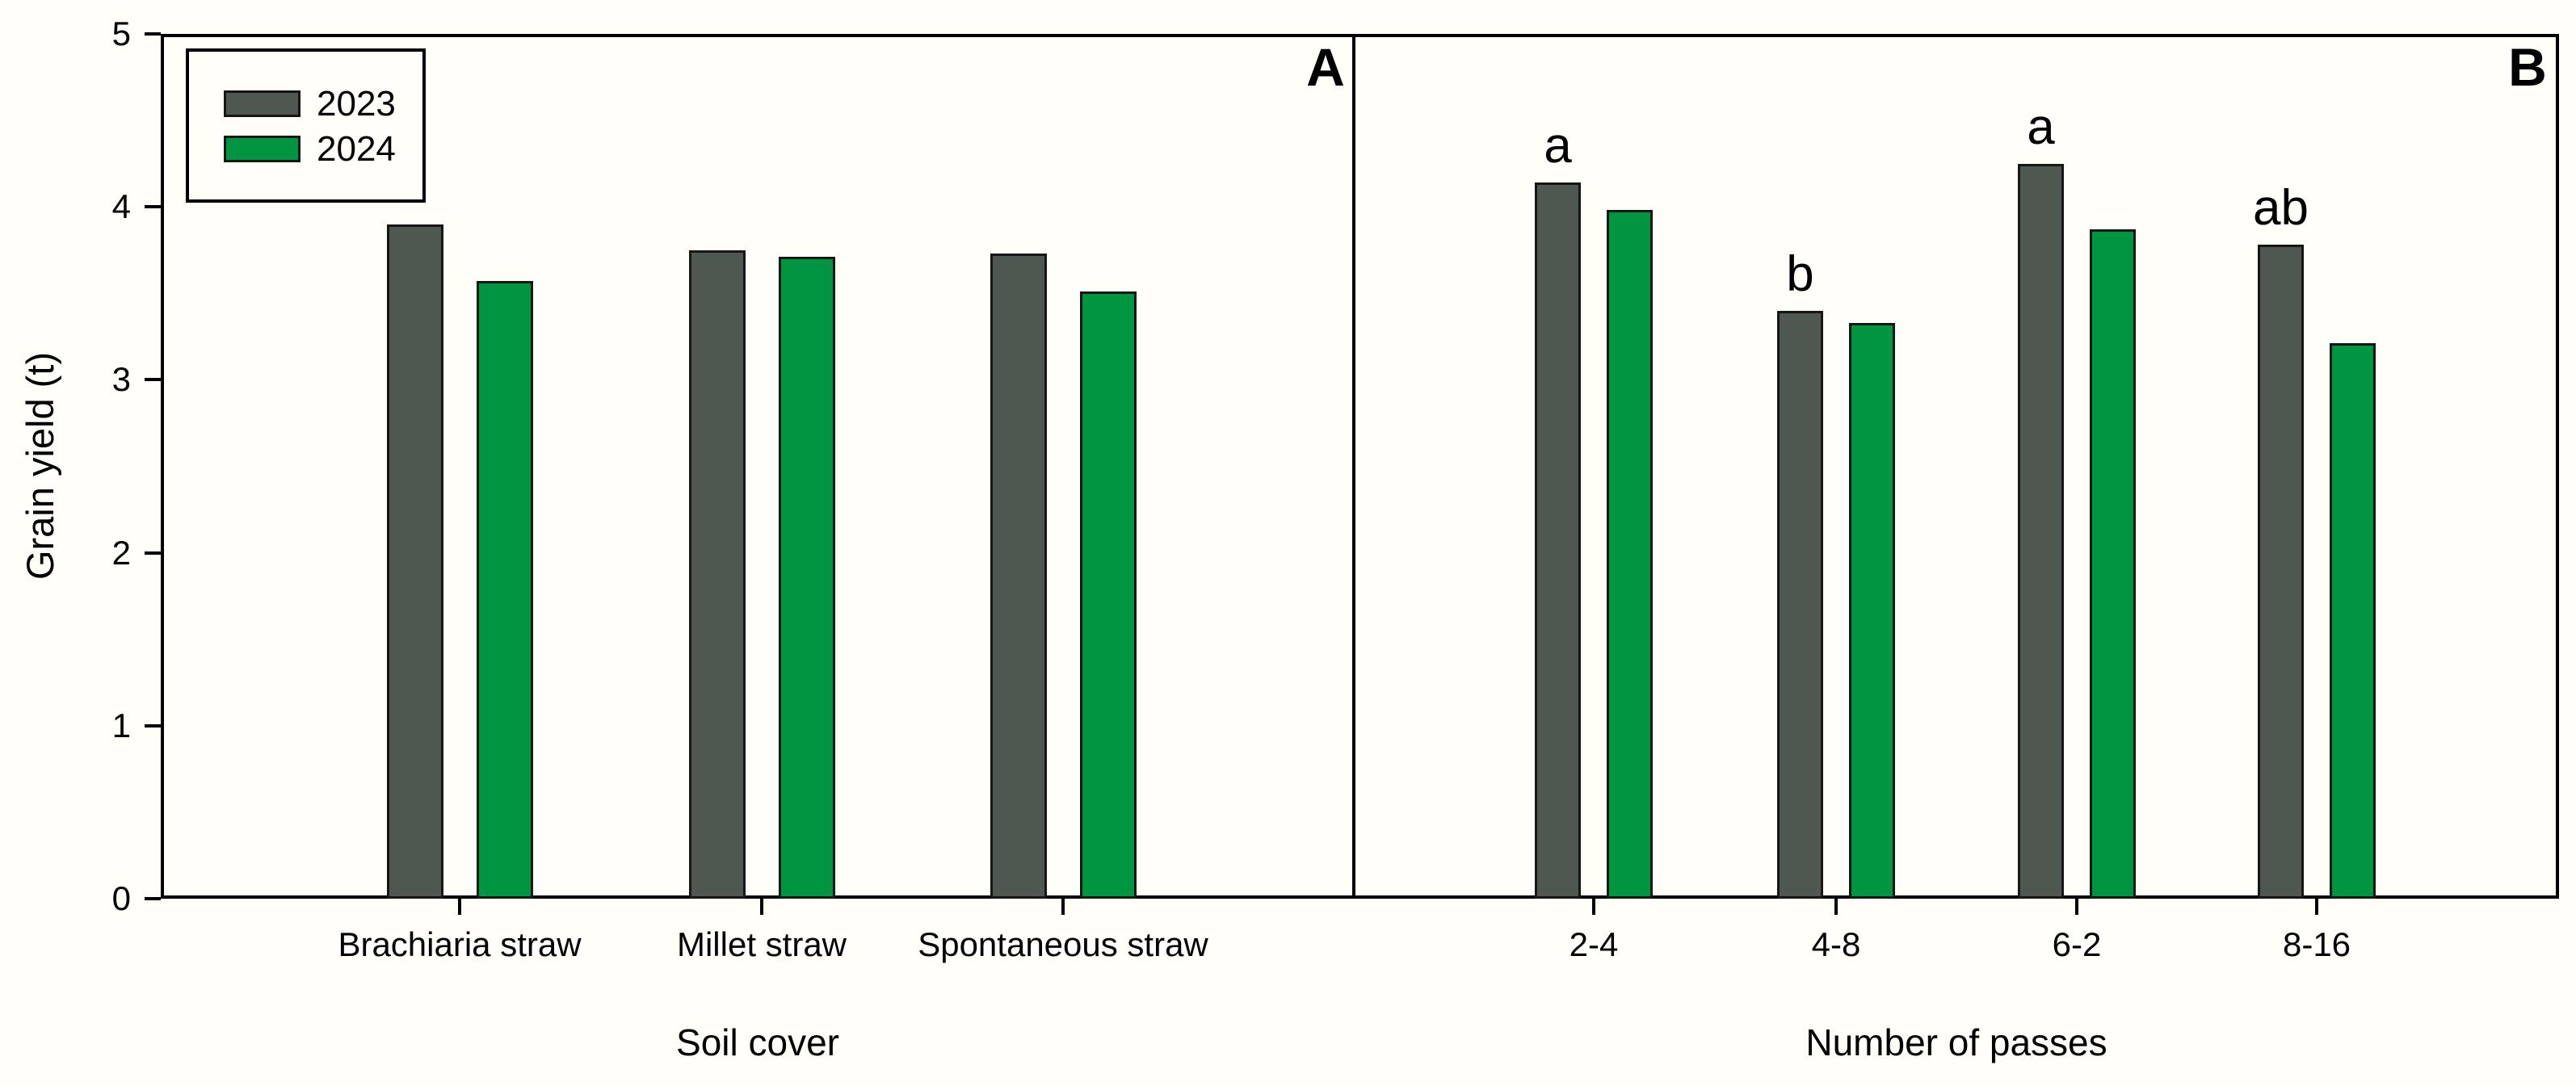 The image size is (2576, 1086). I want to click on legend-label-2023: 2023, so click(356, 104).